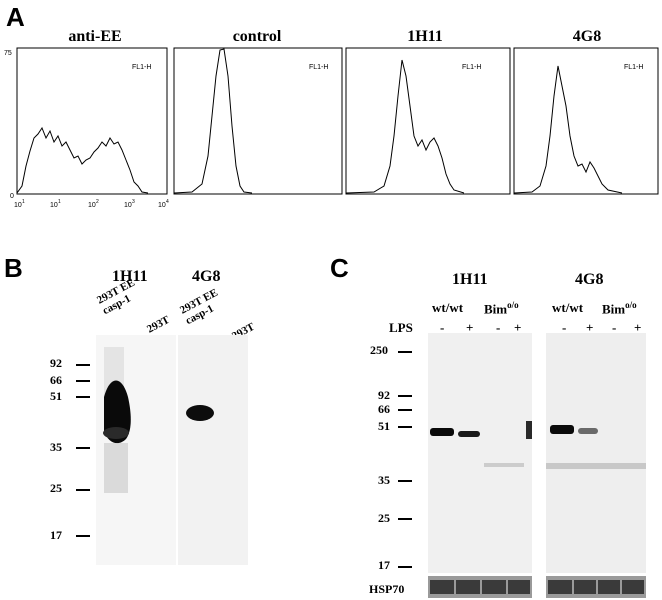  Describe the element at coordinates (158, 324) in the screenshot. I see `lane-label: 293T` at that location.